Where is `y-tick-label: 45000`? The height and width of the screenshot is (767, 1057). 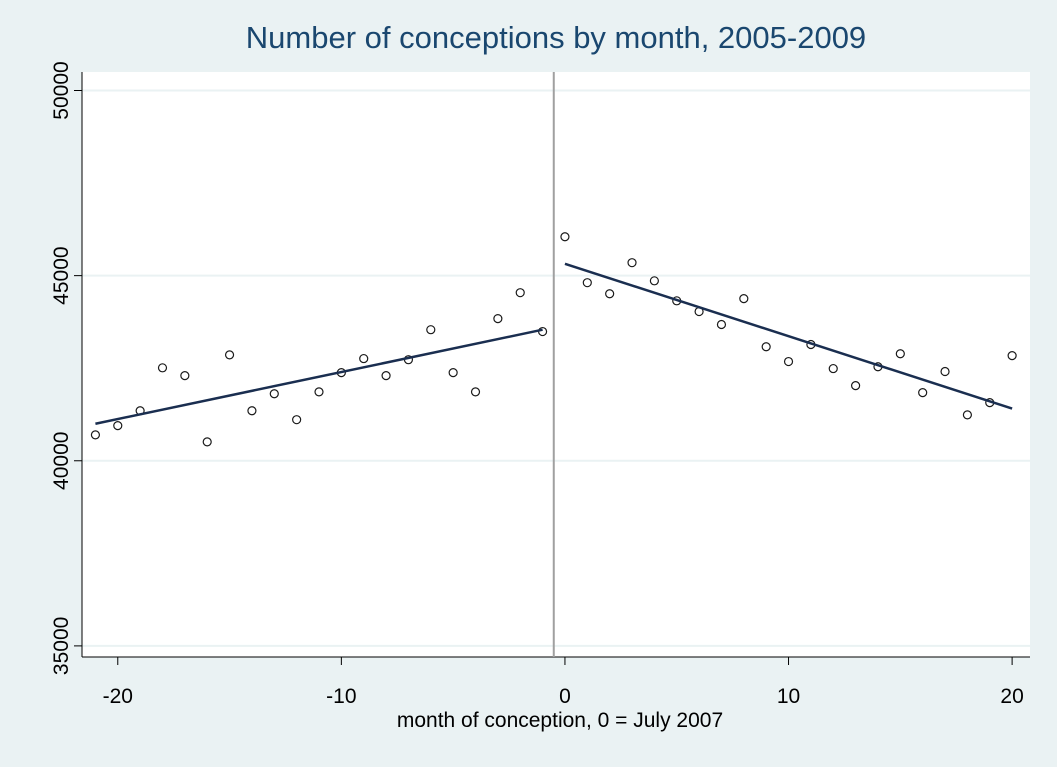 y-tick-label: 45000 is located at coordinates (61, 275).